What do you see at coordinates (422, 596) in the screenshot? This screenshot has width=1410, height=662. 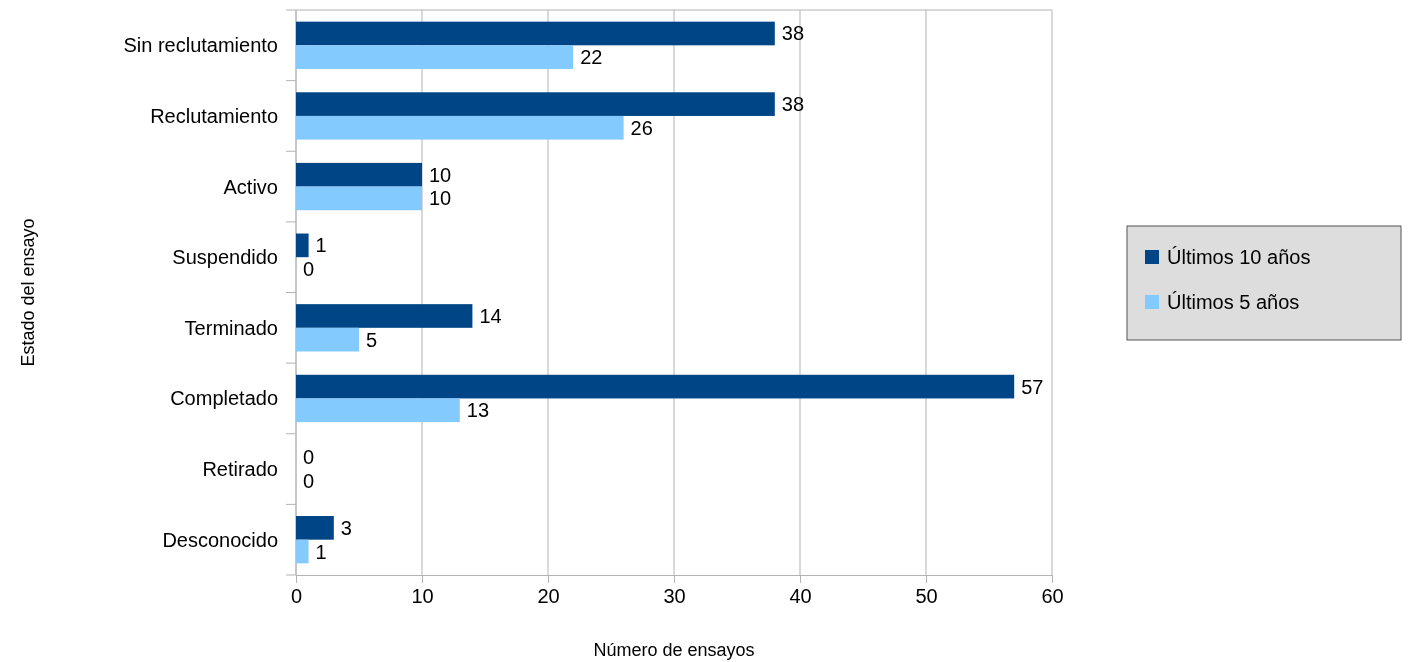 I see `x-tick-label: 10` at bounding box center [422, 596].